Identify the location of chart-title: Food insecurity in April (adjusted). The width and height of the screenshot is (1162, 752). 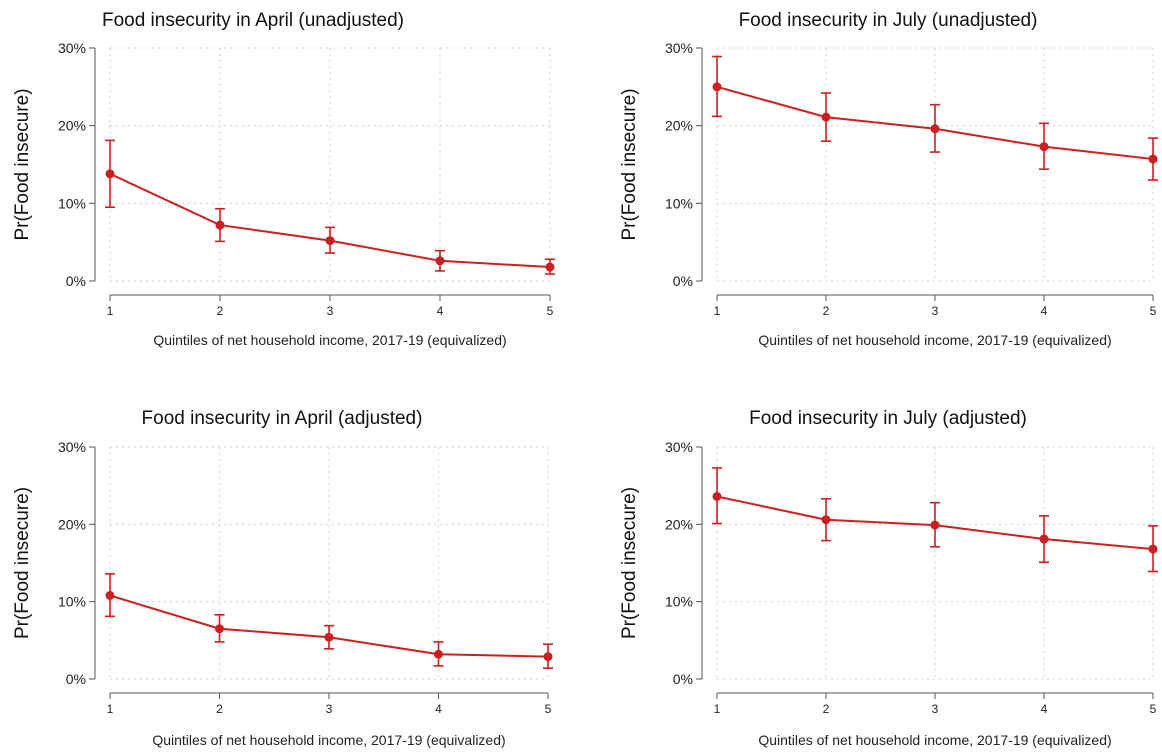
(282, 418).